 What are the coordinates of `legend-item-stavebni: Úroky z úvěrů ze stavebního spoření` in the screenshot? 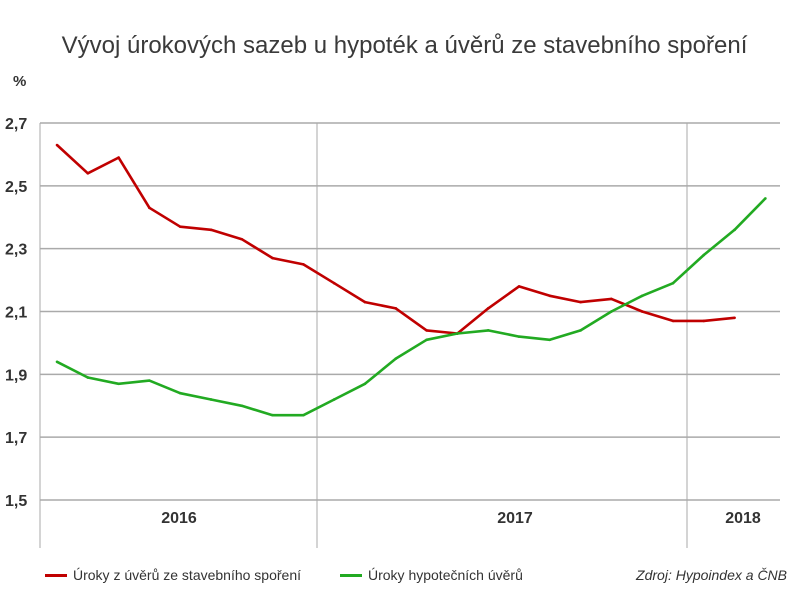 It's located at (173, 575).